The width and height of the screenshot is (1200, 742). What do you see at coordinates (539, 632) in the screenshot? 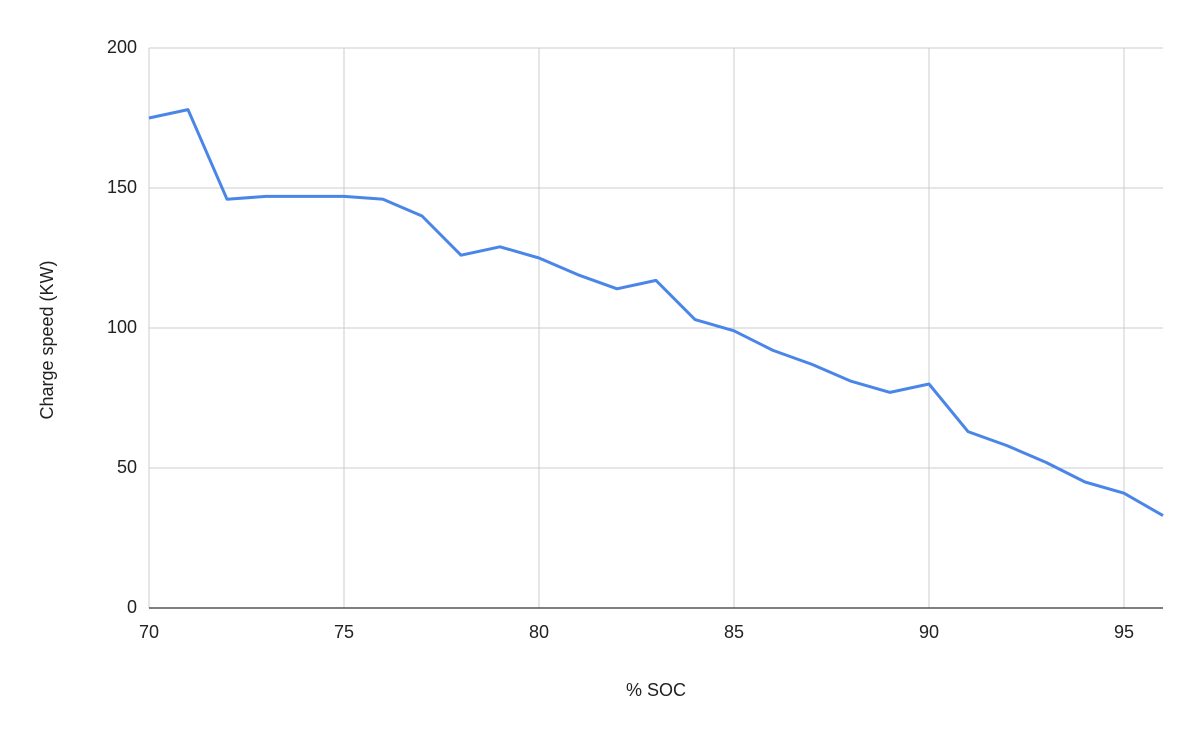
I see `x-tick-label: 80` at bounding box center [539, 632].